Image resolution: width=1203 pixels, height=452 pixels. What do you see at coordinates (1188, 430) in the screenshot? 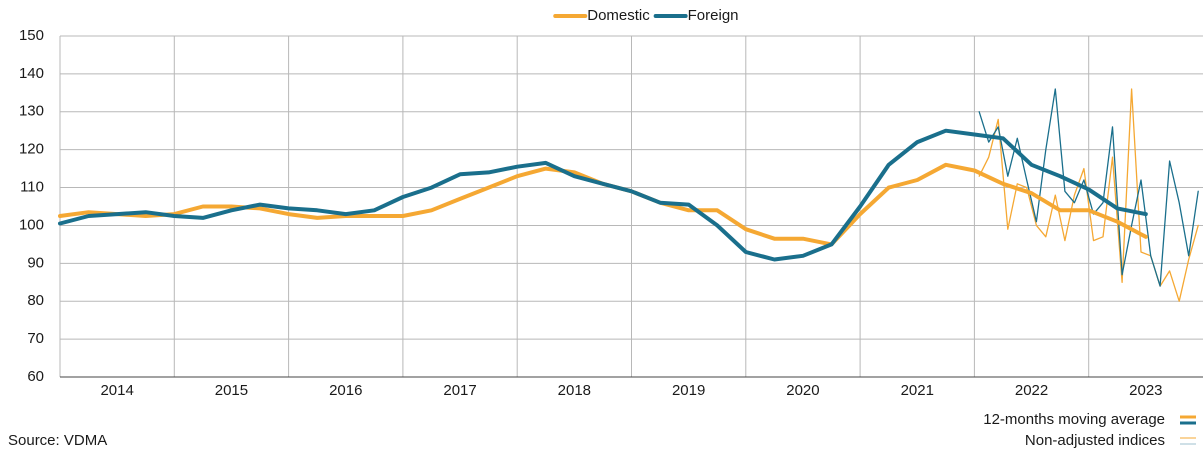
I see `note-icon` at bounding box center [1188, 430].